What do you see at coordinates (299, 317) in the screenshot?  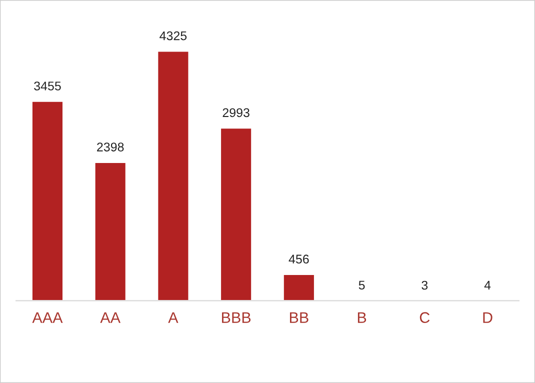 I see `x-tick-label: BB` at bounding box center [299, 317].